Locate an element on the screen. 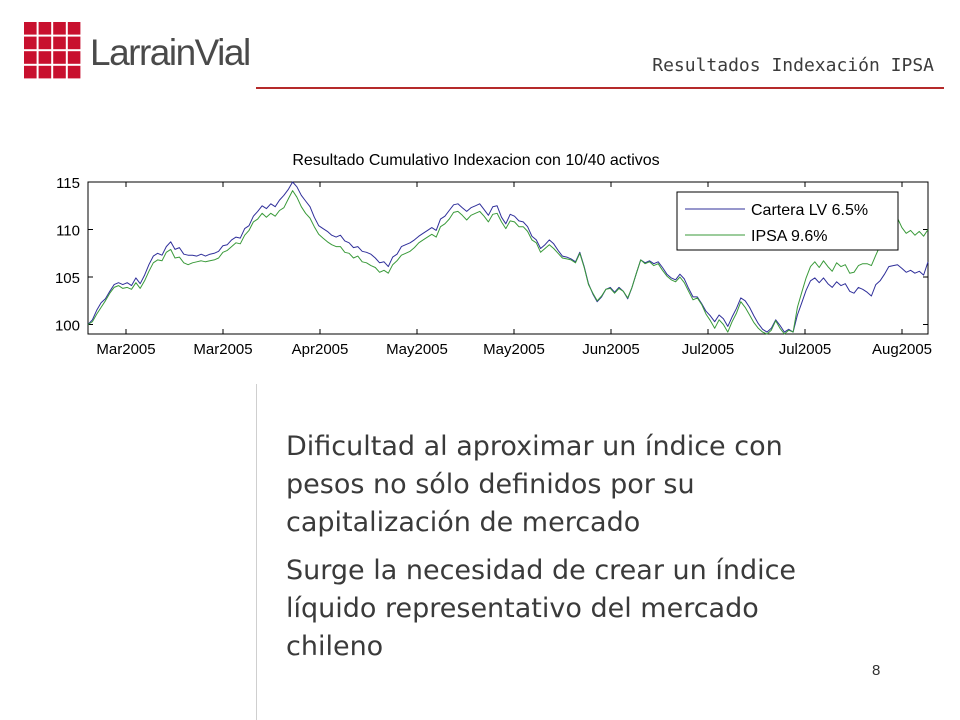 This screenshot has height=720, width=960. x-tick-label: Jun2005 is located at coordinates (611, 349).